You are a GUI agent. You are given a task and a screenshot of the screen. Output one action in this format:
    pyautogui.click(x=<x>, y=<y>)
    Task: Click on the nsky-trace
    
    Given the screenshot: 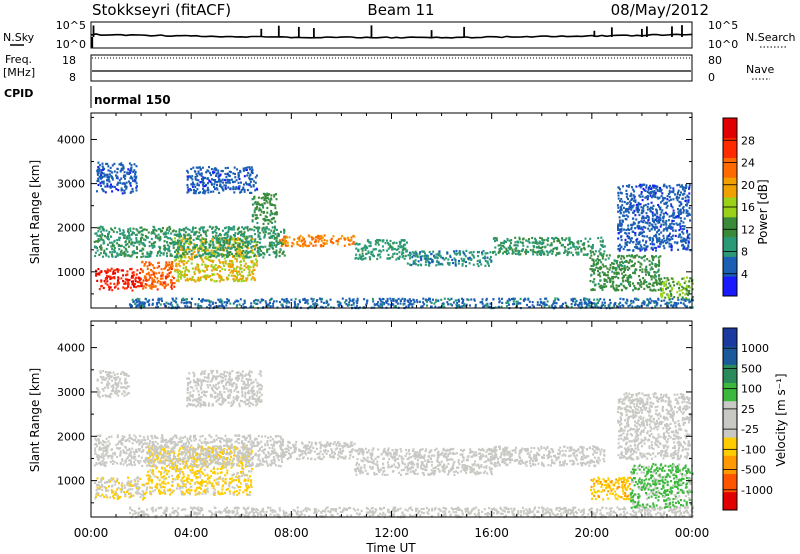 What is the action you would take?
    pyautogui.click(x=391, y=36)
    